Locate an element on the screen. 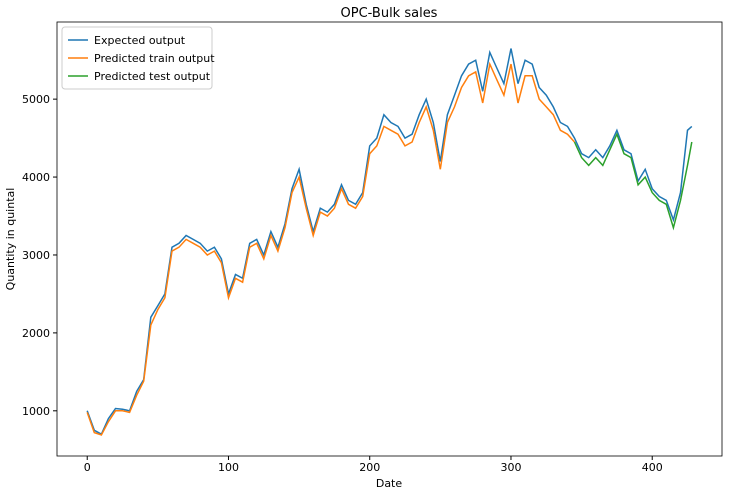 The height and width of the screenshot is (496, 730). legend-label: Predicted test output is located at coordinates (152, 76).